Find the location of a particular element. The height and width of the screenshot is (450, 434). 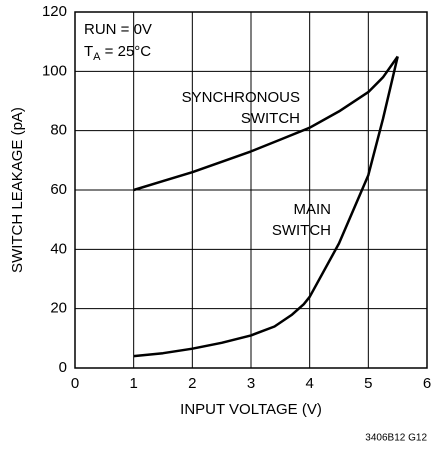

y-tick-label: 20 is located at coordinates (58, 308).